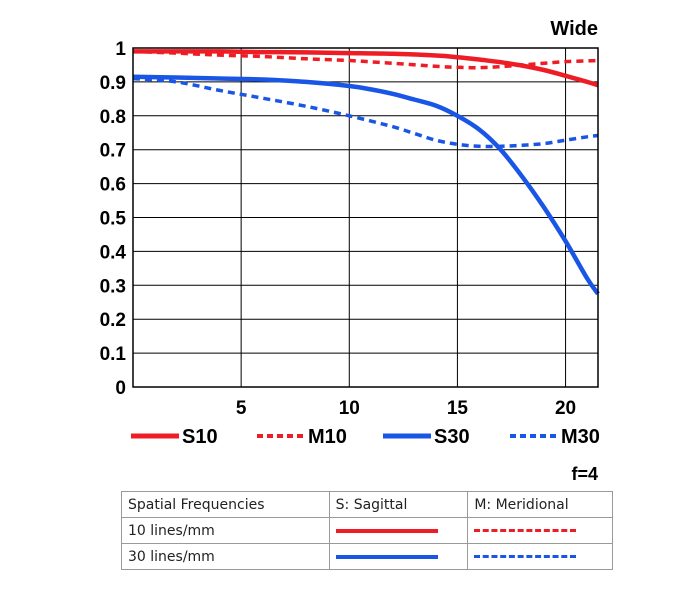  What do you see at coordinates (120, 388) in the screenshot?
I see `y-tick-label: 0` at bounding box center [120, 388].